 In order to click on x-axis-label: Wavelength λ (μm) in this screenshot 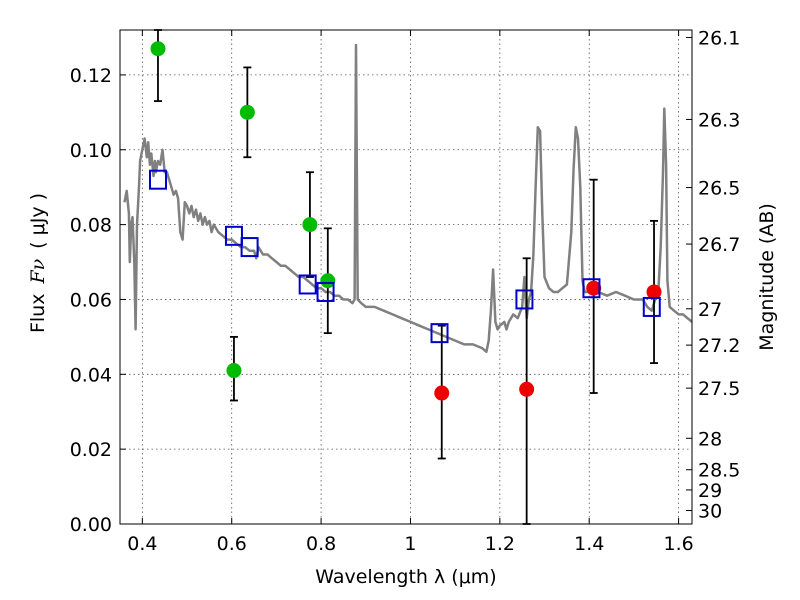, I will do `click(405, 577)`.